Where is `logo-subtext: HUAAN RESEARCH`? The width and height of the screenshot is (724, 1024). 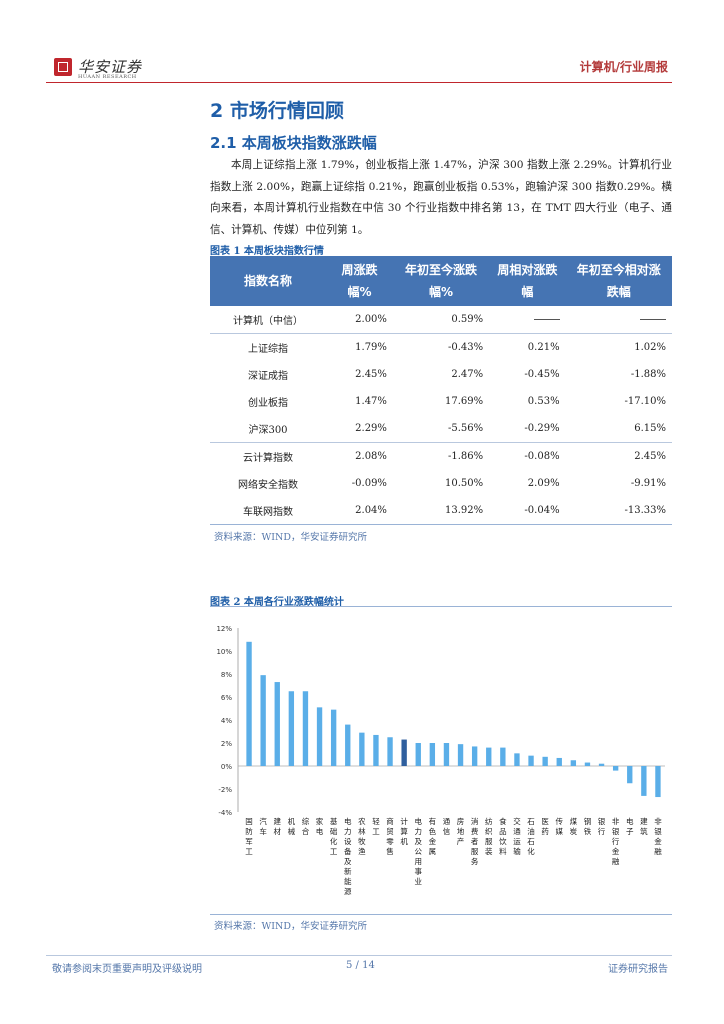
logo-subtext: HUAAN RESEARCH is located at coordinates (107, 77).